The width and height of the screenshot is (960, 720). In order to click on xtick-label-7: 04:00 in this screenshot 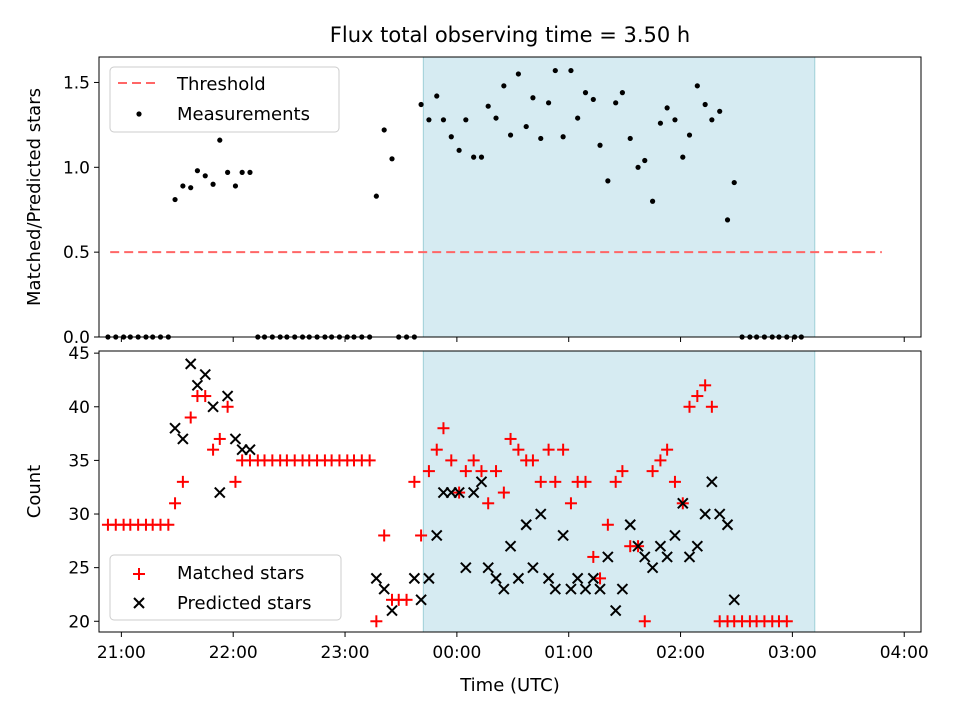, I will do `click(904, 653)`.